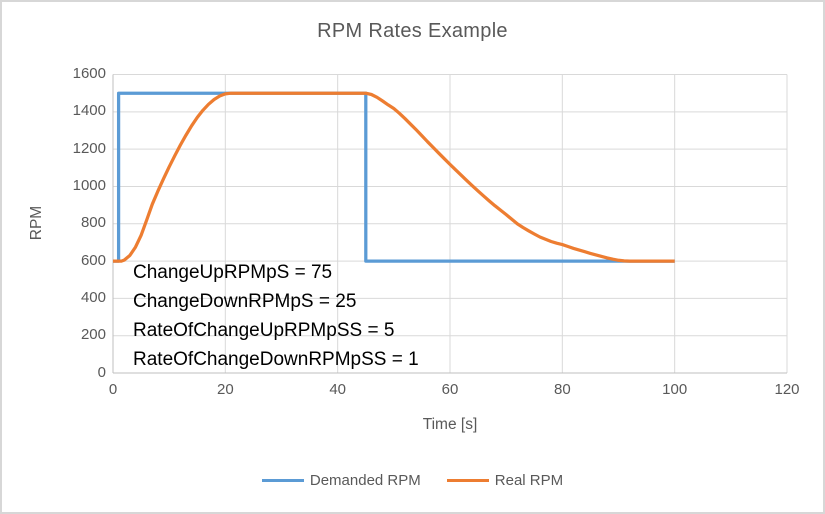  Describe the element at coordinates (337, 389) in the screenshot. I see `x-tick-label: 40` at that location.